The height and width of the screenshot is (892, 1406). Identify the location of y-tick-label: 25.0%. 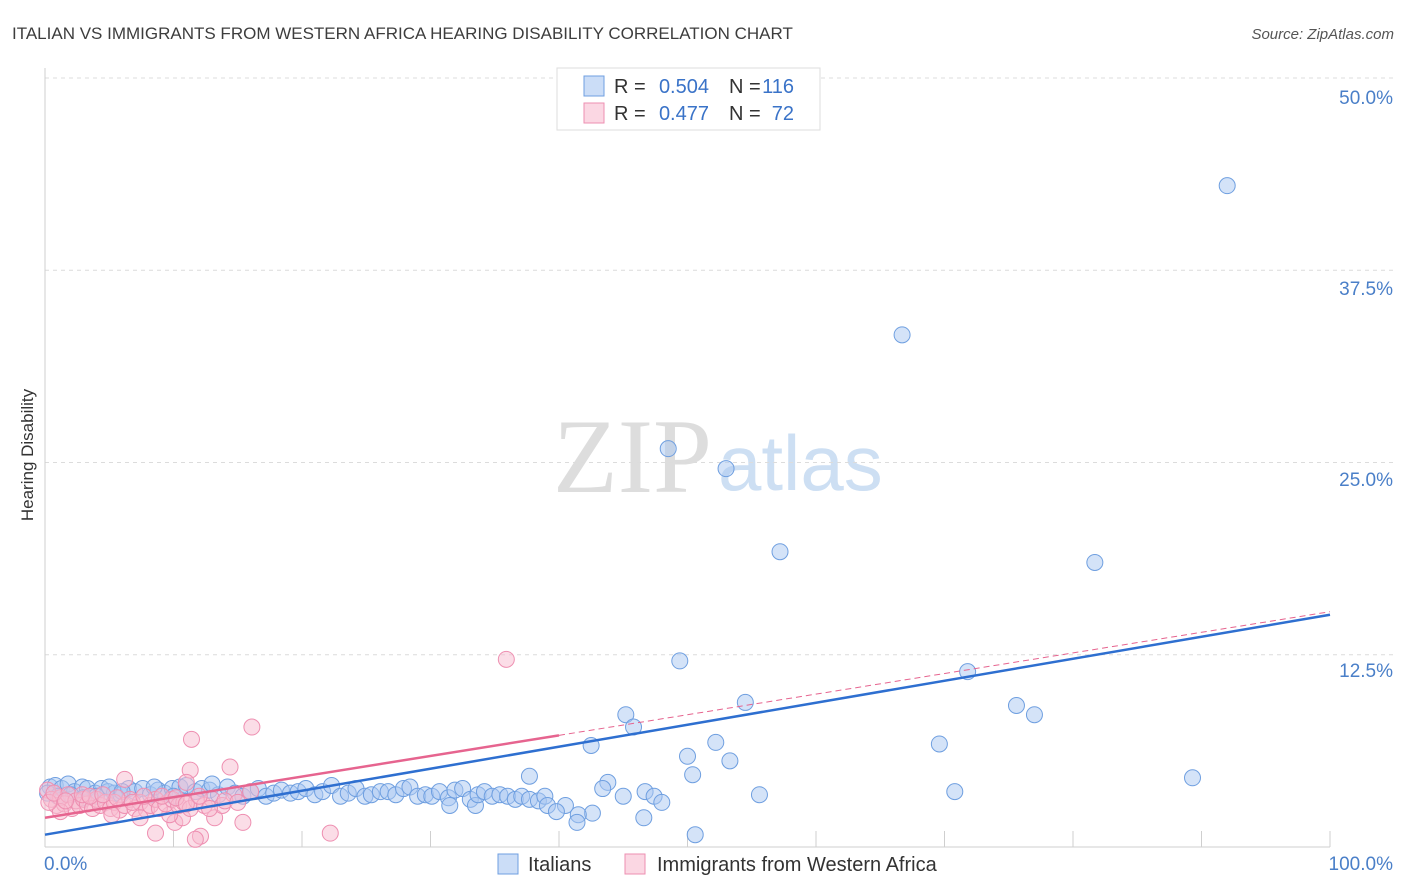
(1366, 480).